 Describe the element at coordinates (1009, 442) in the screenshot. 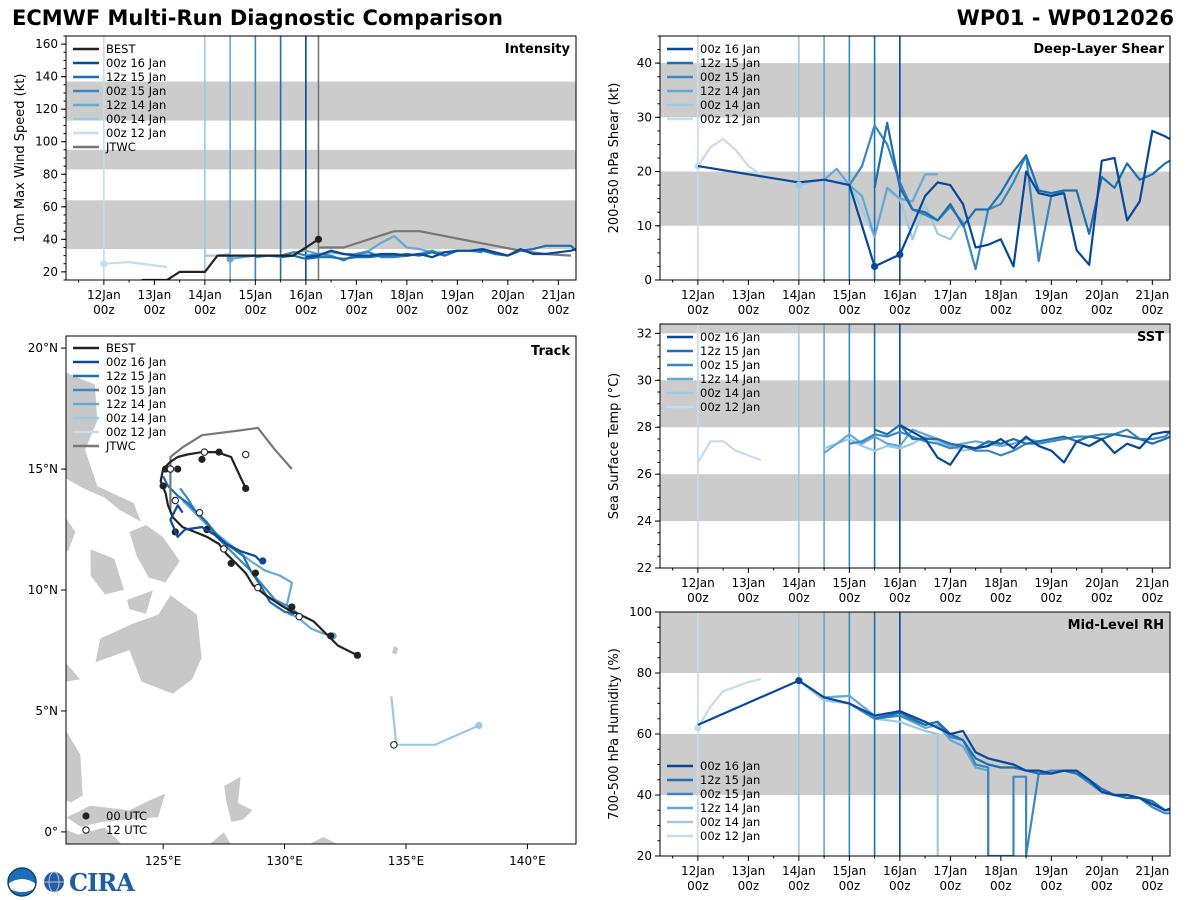

I see `sst-series-r00z15` at that location.